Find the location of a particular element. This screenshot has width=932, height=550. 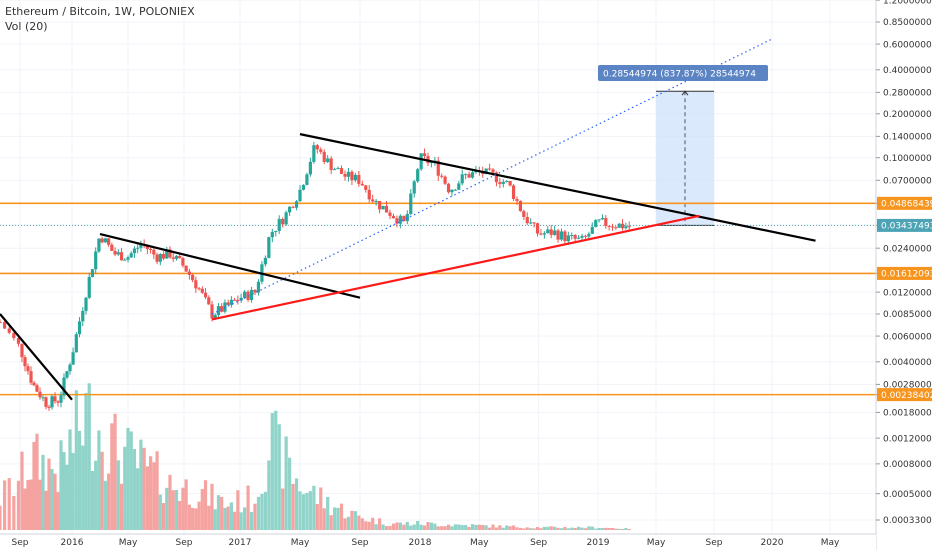

measurement-tag: 0.28544974 (837.87%) 28544974 is located at coordinates (683, 73).